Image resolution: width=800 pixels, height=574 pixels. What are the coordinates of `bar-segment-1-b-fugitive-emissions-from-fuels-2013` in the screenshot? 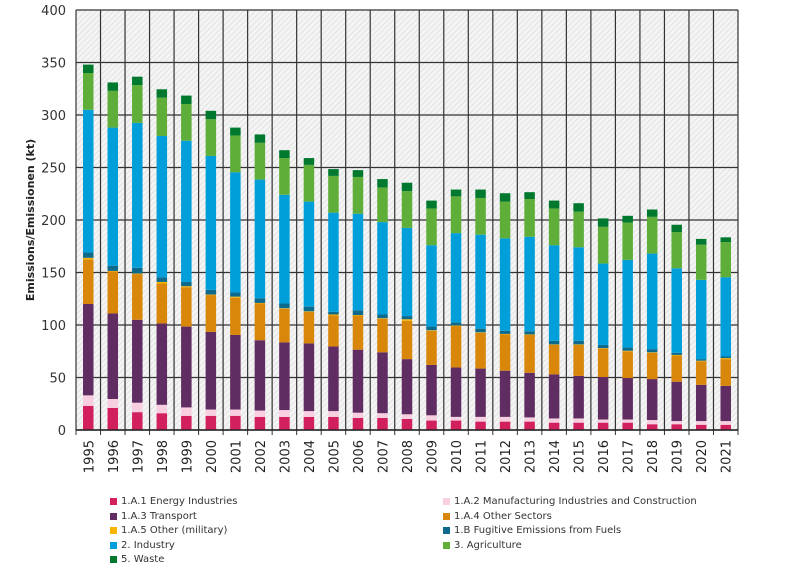 It's located at (529, 333).